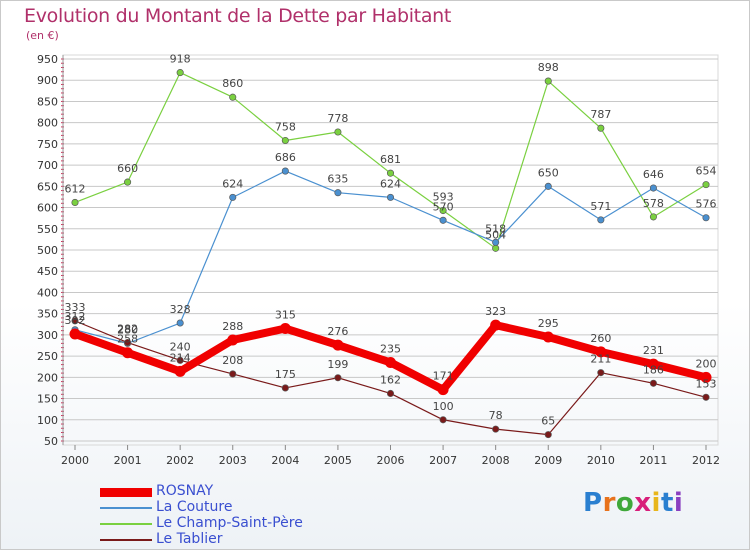  Describe the element at coordinates (593, 503) in the screenshot. I see `logo-letter: P` at that location.